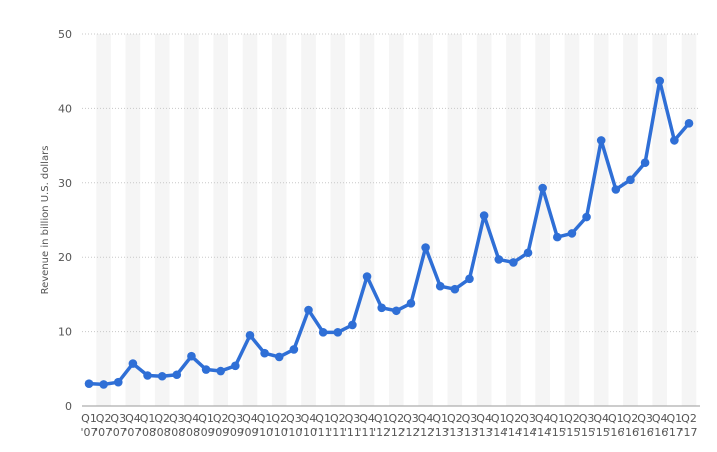 The image size is (717, 452). I want to click on y-tick-label: 30, so click(65, 183).